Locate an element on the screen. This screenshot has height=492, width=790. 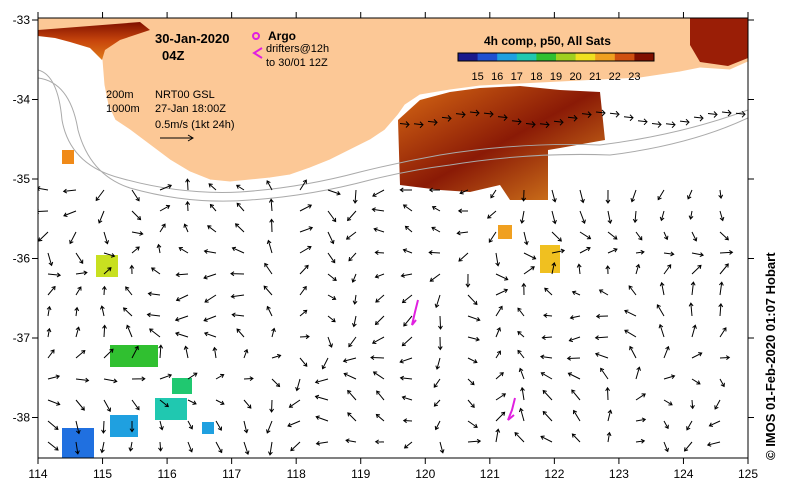
x-tick-label: 124 is located at coordinates (683, 474).